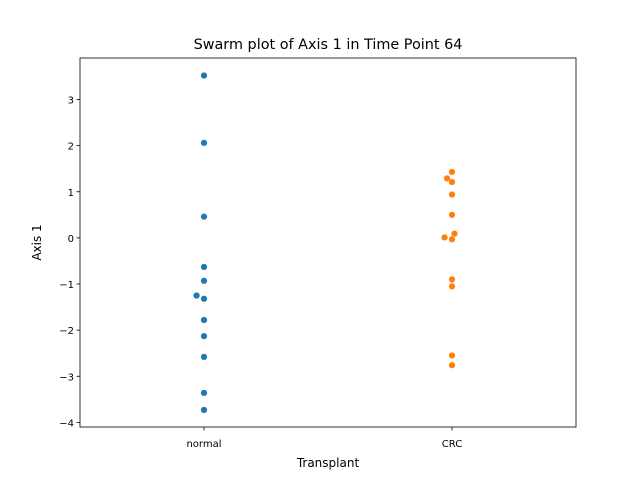  What do you see at coordinates (71, 193) in the screenshot?
I see `y-tick-label: 1` at bounding box center [71, 193].